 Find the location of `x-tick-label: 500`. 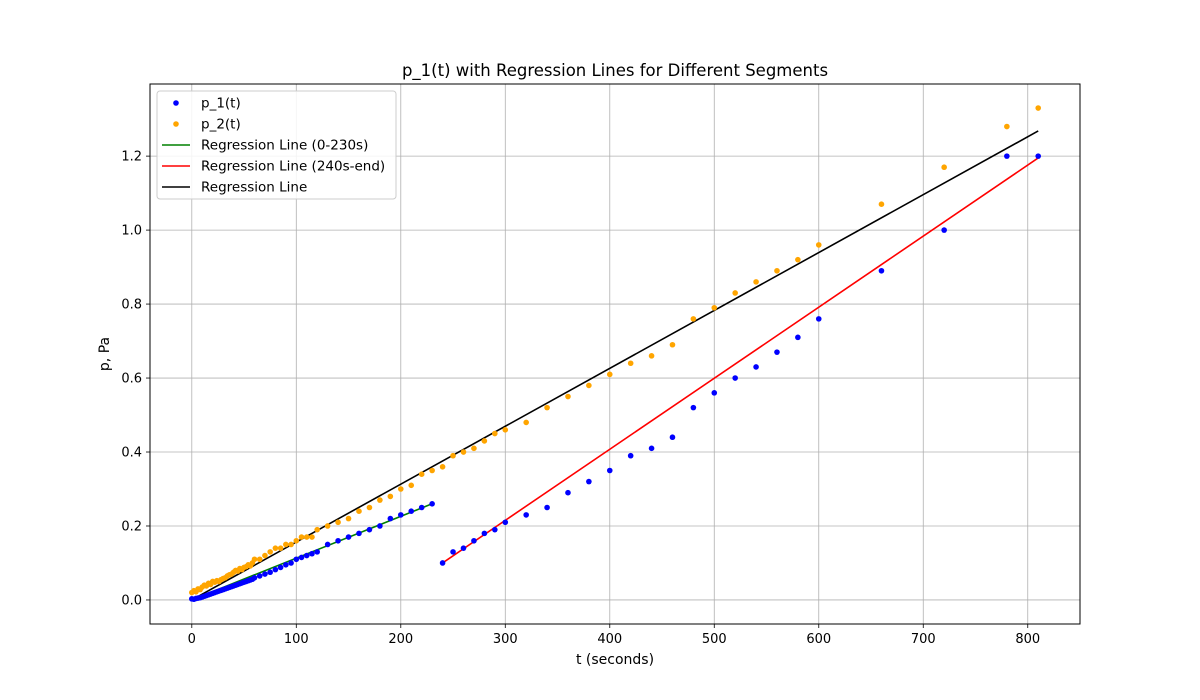

x-tick-label: 500 is located at coordinates (714, 639).